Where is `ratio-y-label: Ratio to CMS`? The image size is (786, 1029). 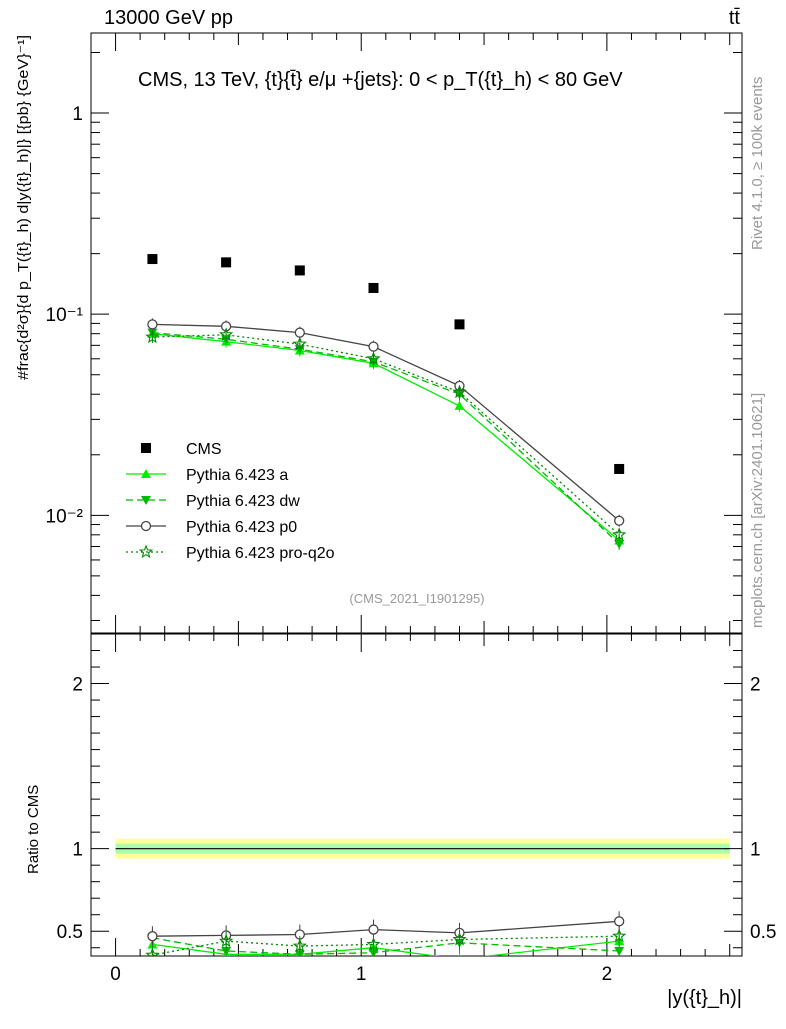 ratio-y-label: Ratio to CMS is located at coordinates (33, 829).